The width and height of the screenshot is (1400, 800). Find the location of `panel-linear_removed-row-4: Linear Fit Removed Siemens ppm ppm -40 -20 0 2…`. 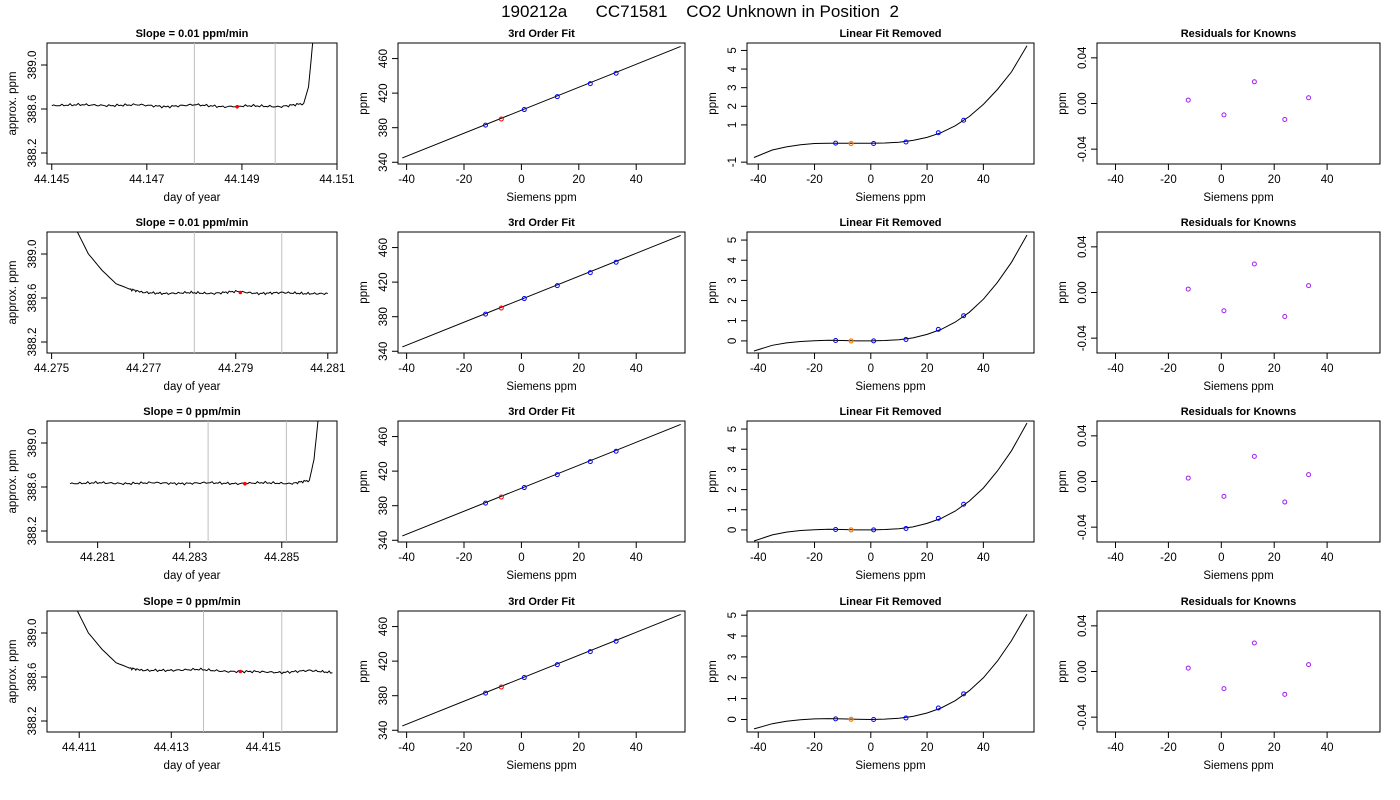

panel-linear_removed-row-4: Linear Fit Removed Siemens ppm ppm -40 -20 0 2… is located at coordinates (871, 684).